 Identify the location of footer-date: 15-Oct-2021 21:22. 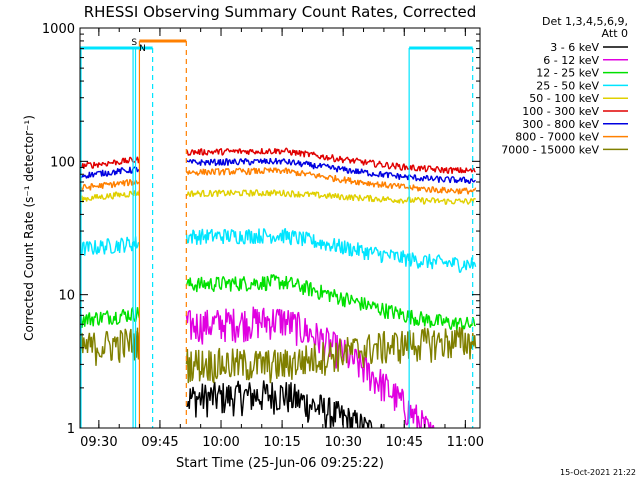
(598, 472).